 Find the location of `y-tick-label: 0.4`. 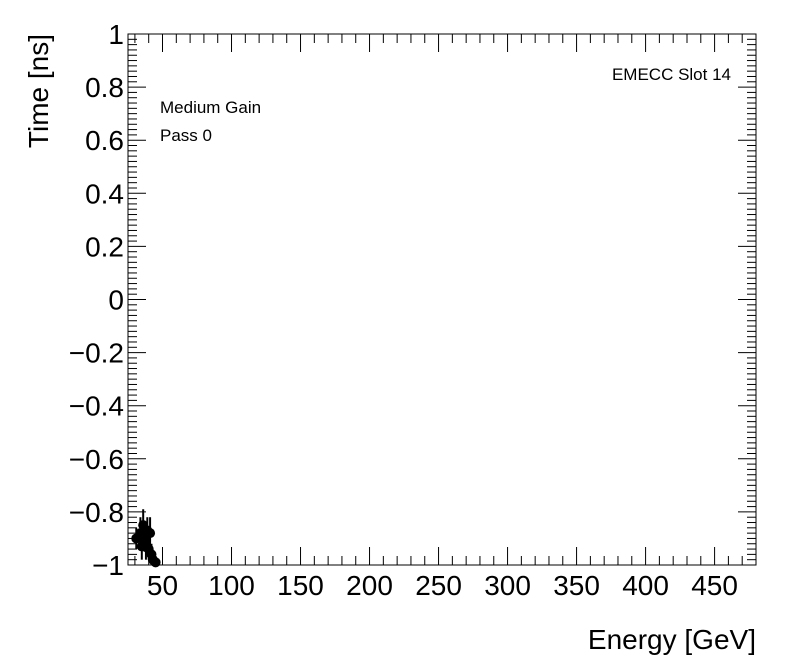

y-tick-label: 0.4 is located at coordinates (104, 193).